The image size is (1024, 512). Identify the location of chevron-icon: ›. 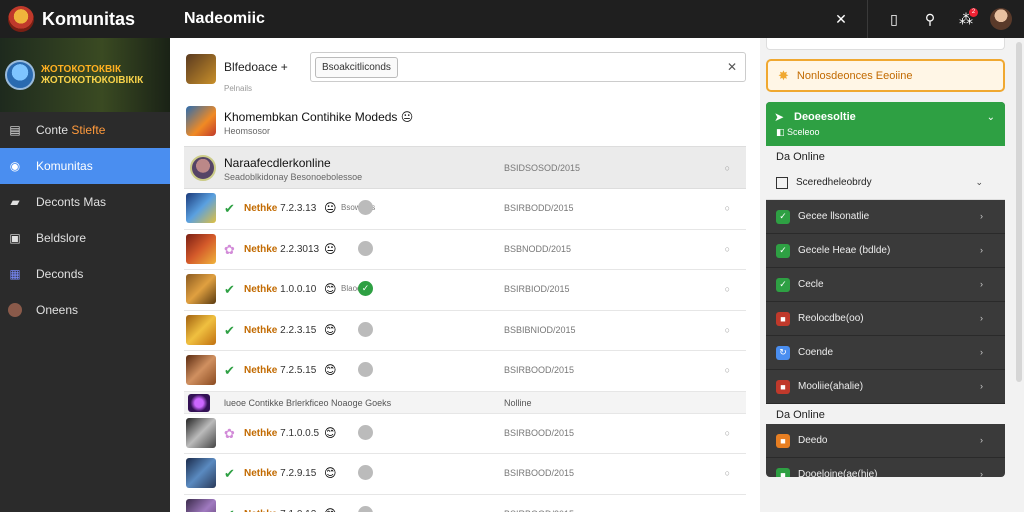
(981, 386).